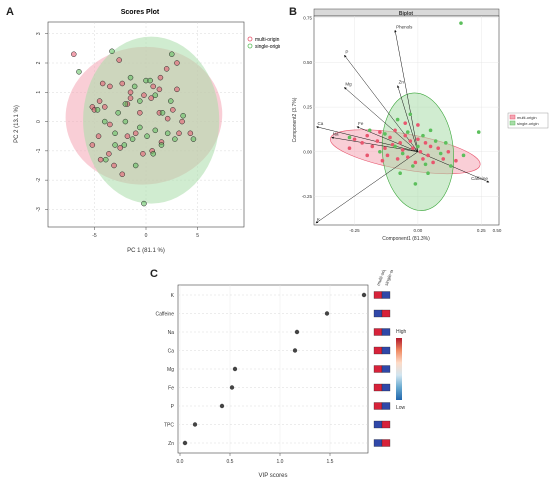  I want to click on loading-label: Mg, so click(348, 83).